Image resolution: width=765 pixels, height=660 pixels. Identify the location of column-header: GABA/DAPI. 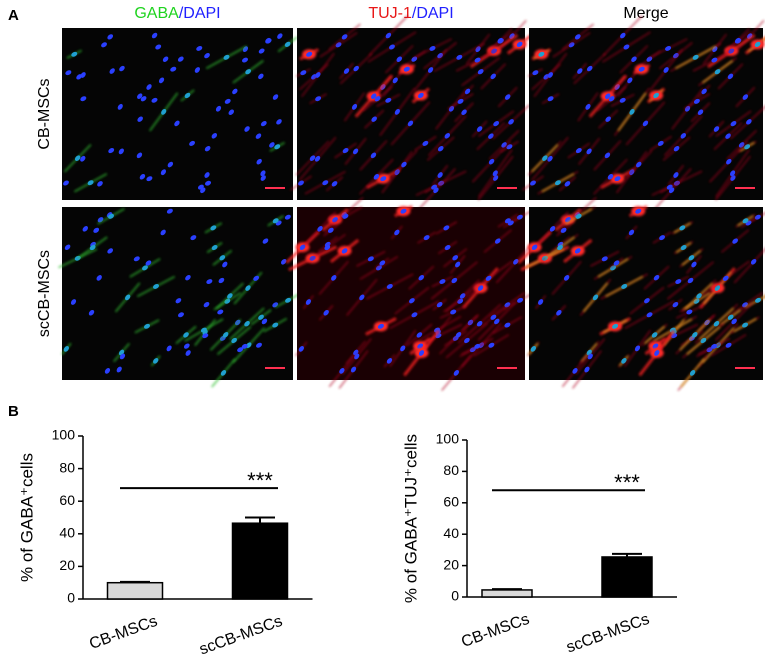
(177, 13).